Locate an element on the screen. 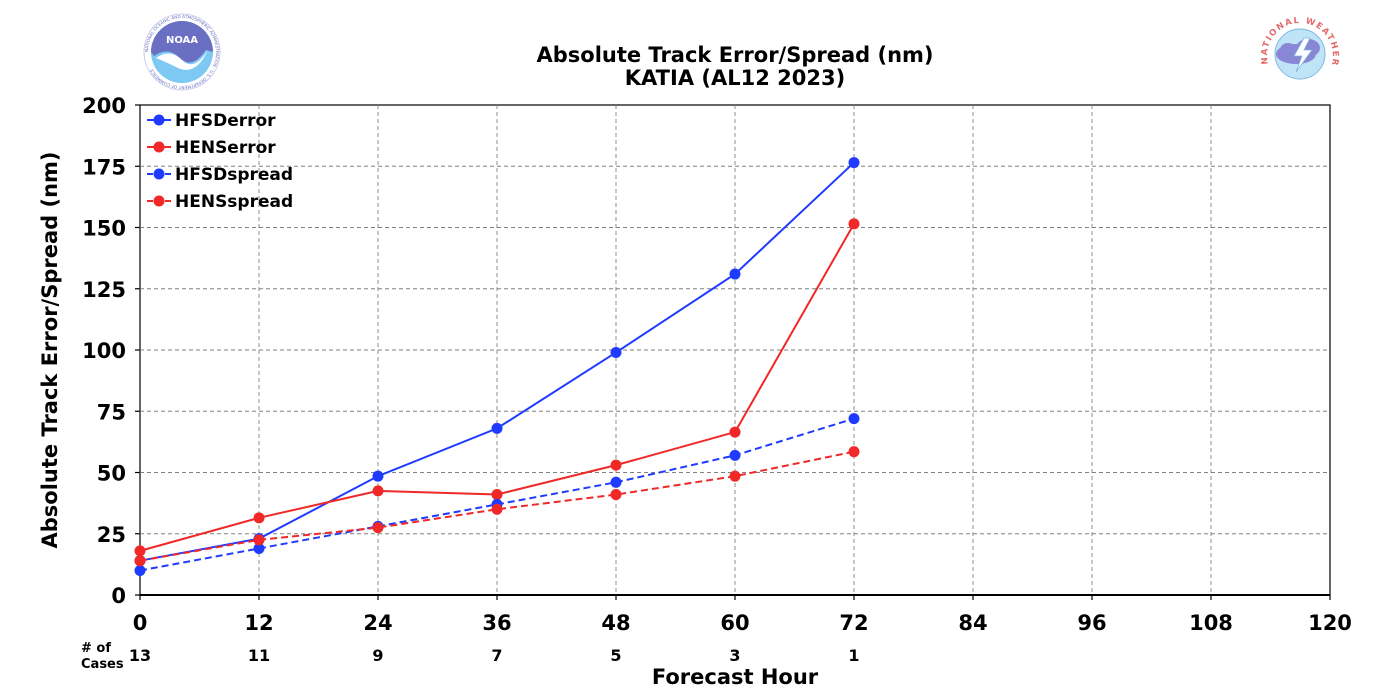 This screenshot has height=700, width=1400. case-count: 7 is located at coordinates (496, 655).